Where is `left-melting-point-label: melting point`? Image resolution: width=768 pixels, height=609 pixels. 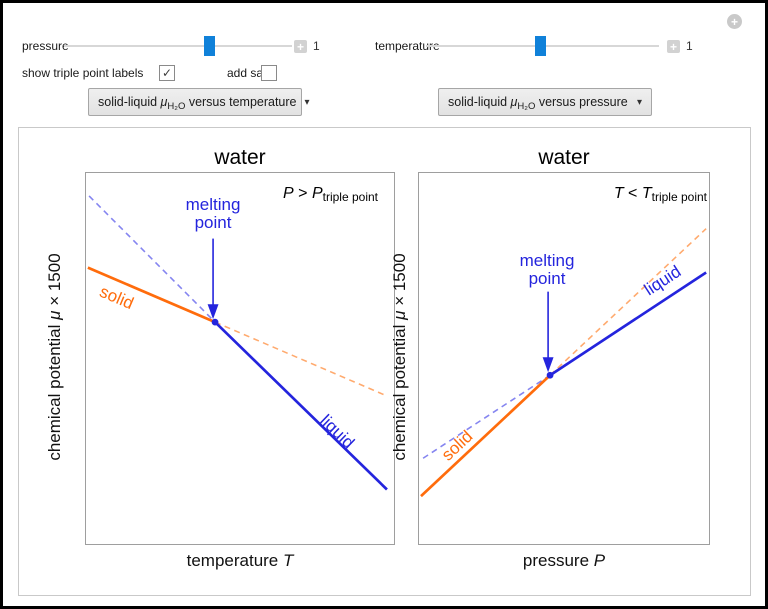
left-melting-point-label: melting point is located at coordinates (213, 214).